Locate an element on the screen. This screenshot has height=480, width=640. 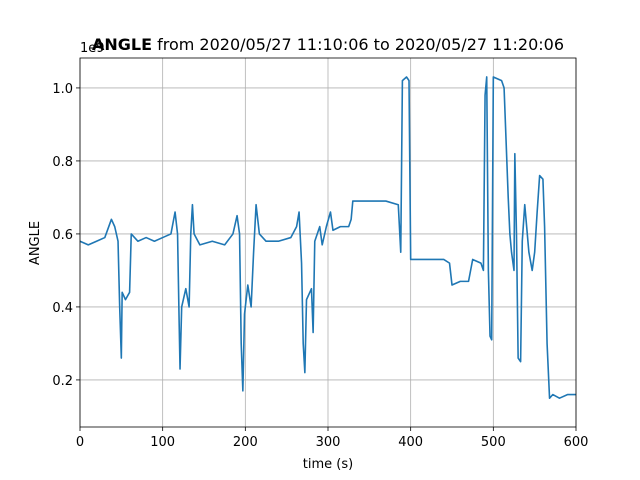
x-tick-label: 200 is located at coordinates (245, 442).